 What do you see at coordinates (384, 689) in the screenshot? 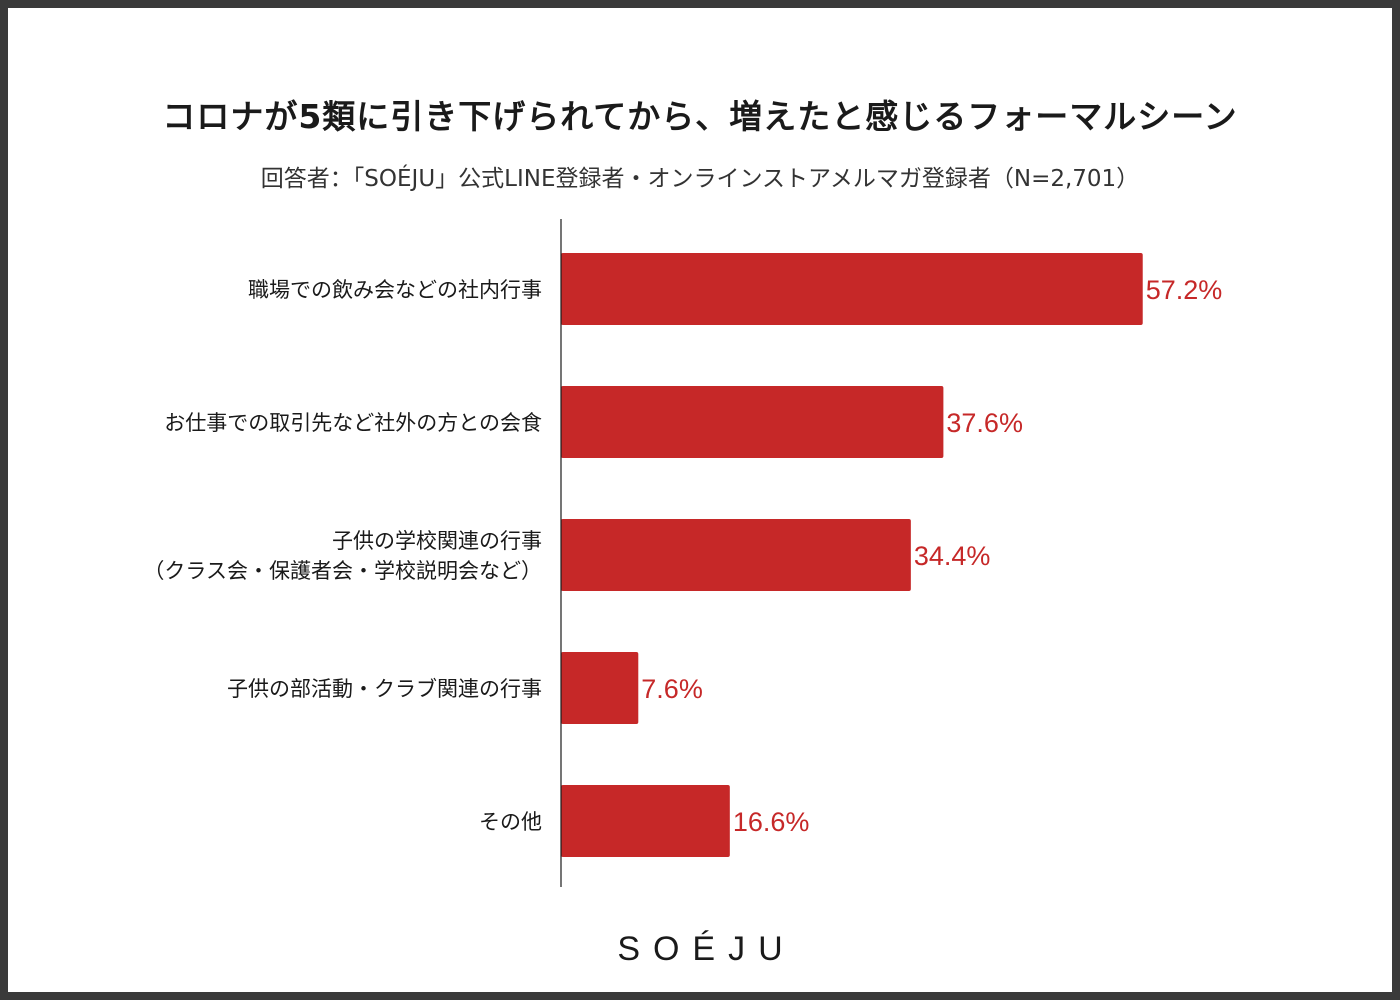
I see `category-label: 子供の部活動・クラブ関連の行事` at bounding box center [384, 689].